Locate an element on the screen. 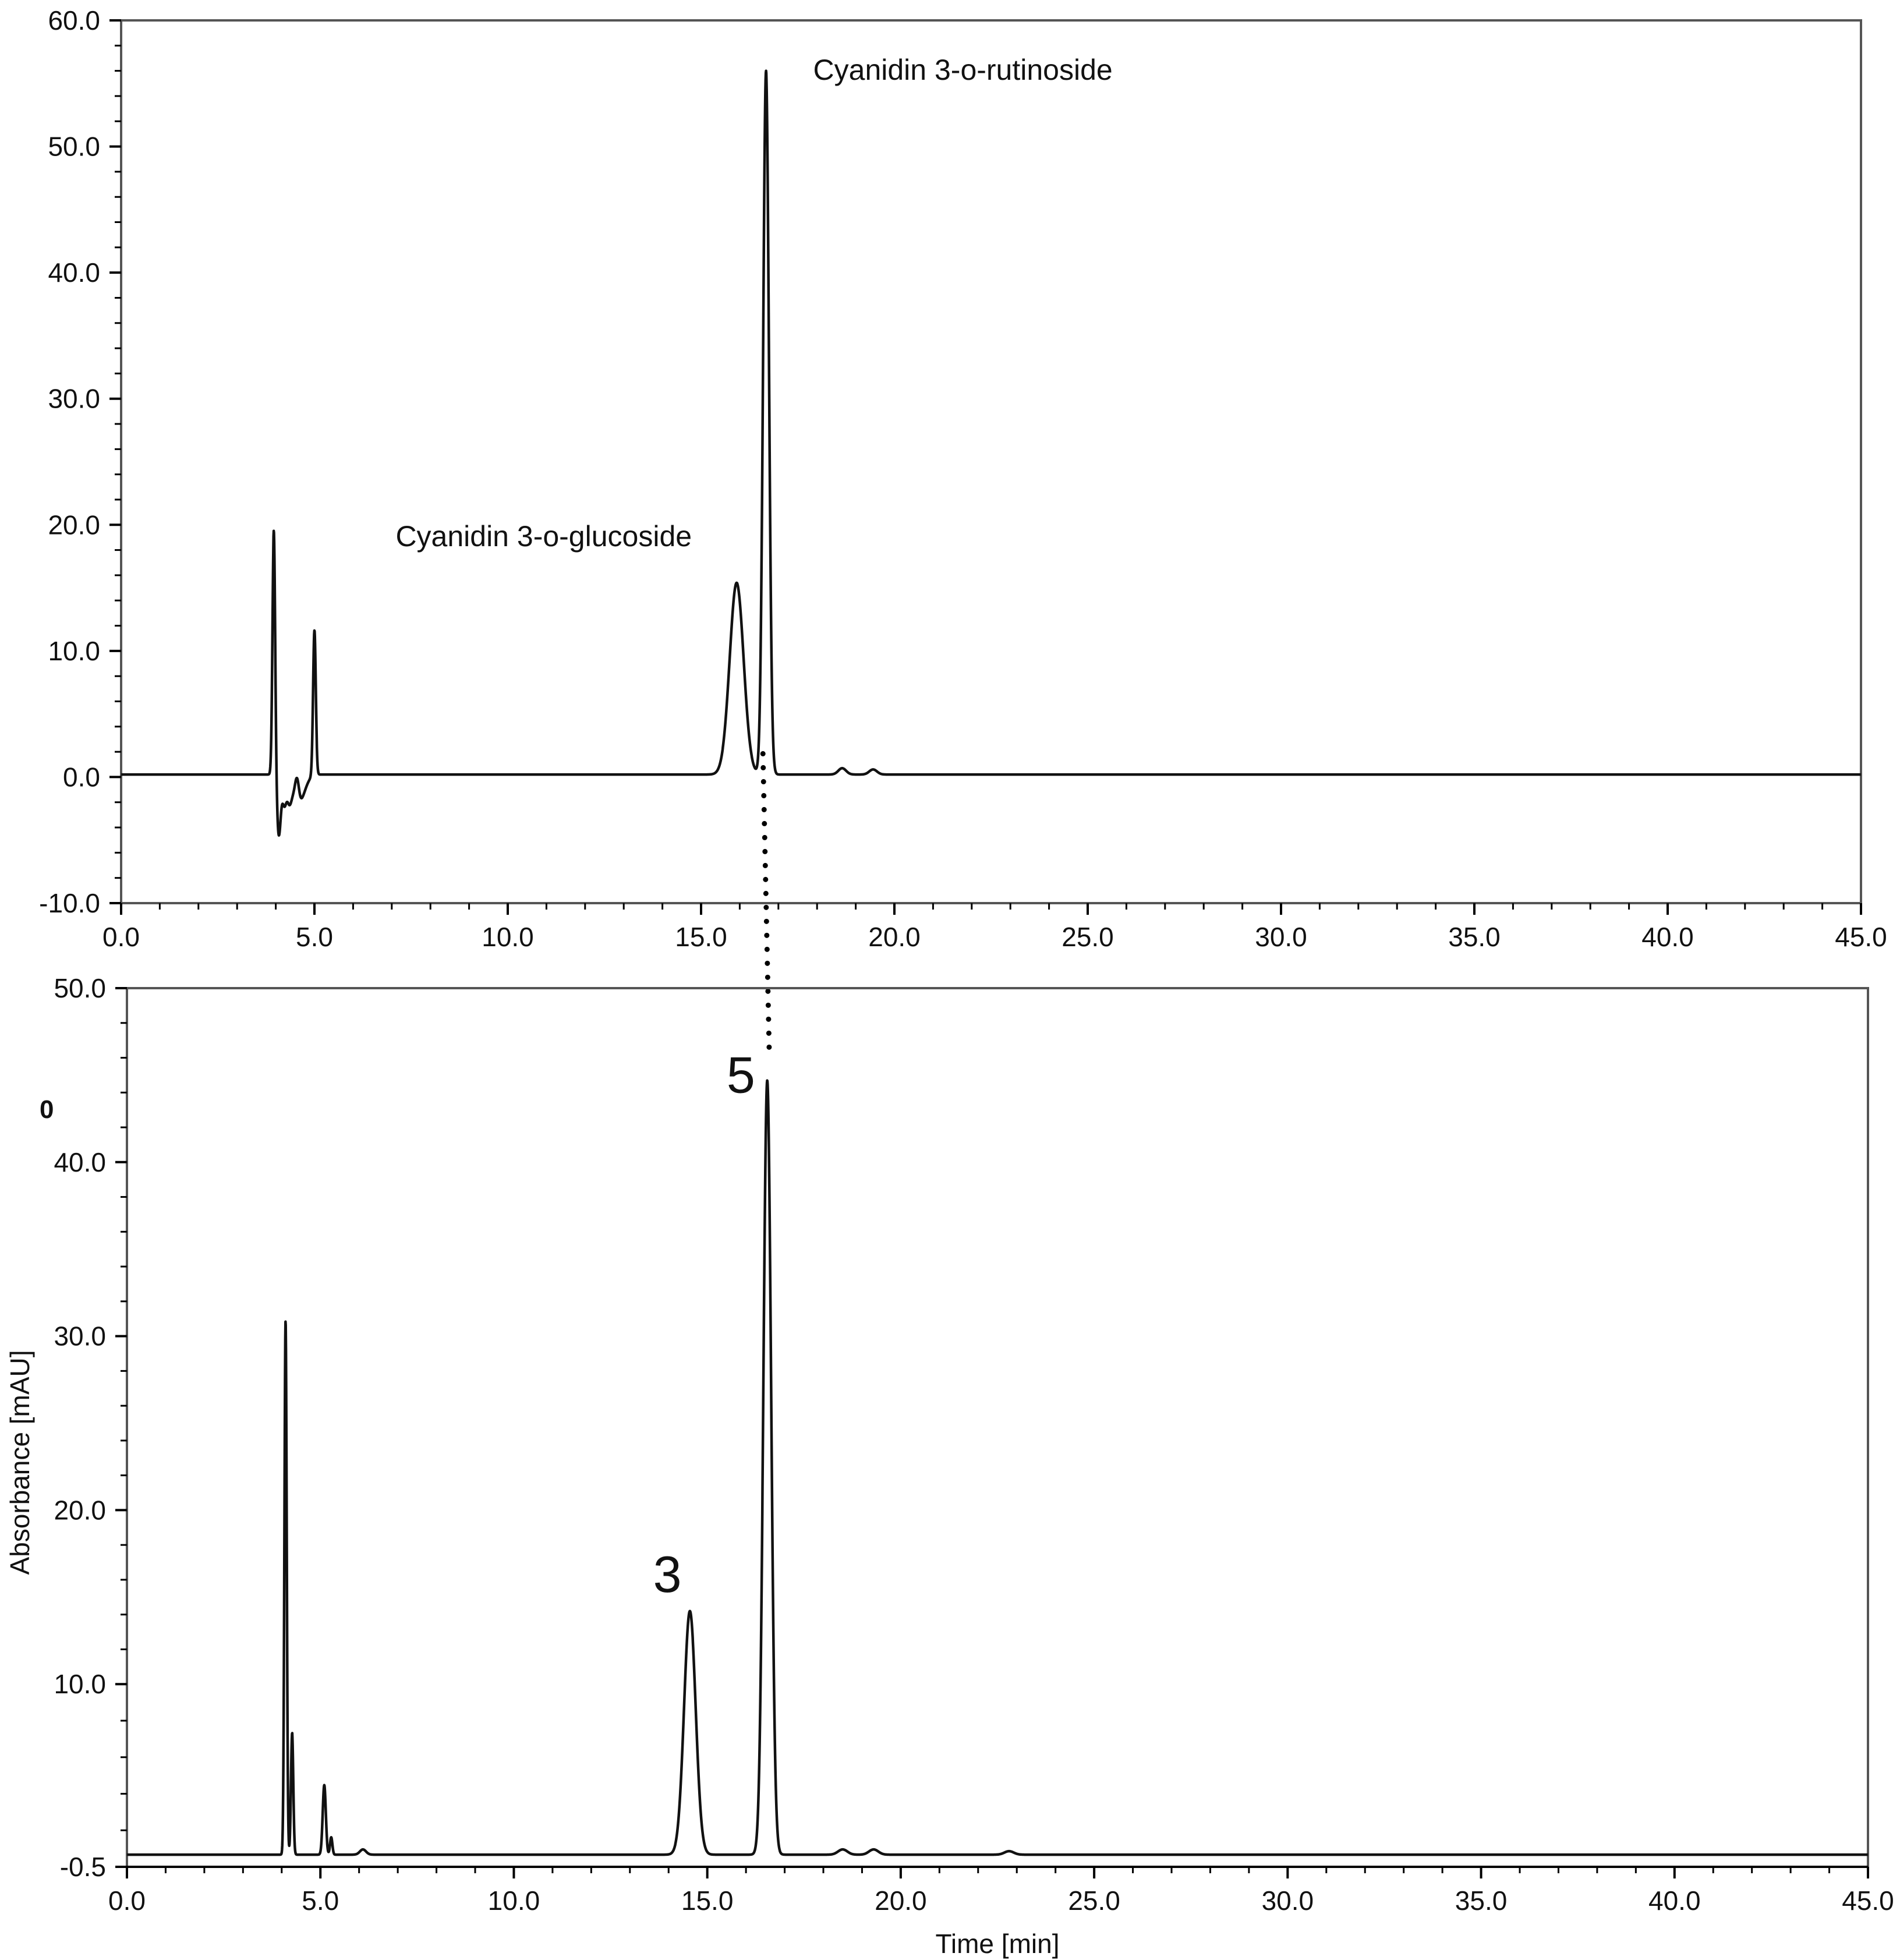  chart-bottom-annotation-peak-3: 3 is located at coordinates (667, 1574).